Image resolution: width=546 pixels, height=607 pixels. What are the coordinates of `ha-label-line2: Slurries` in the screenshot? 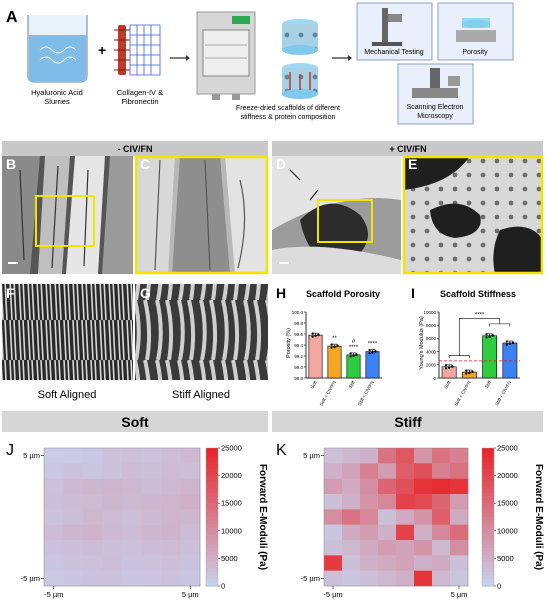 It's located at (57, 101).